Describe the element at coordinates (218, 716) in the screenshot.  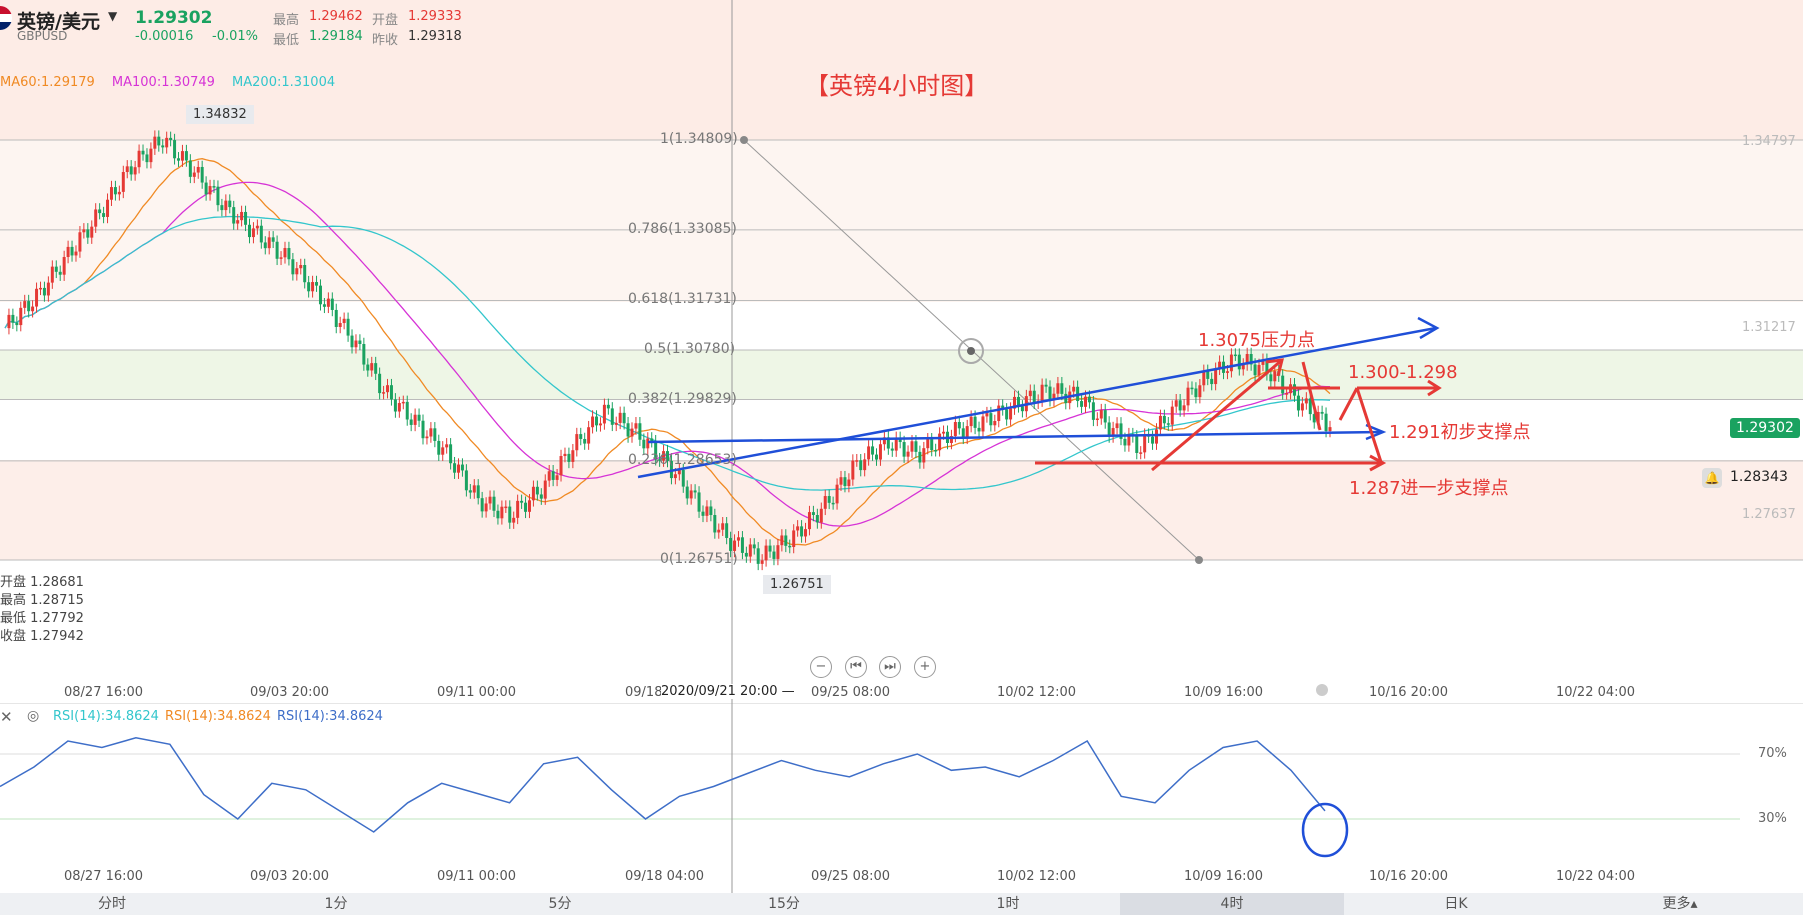
I see `rsi-label-2: RSI(14):34.8624` at that location.